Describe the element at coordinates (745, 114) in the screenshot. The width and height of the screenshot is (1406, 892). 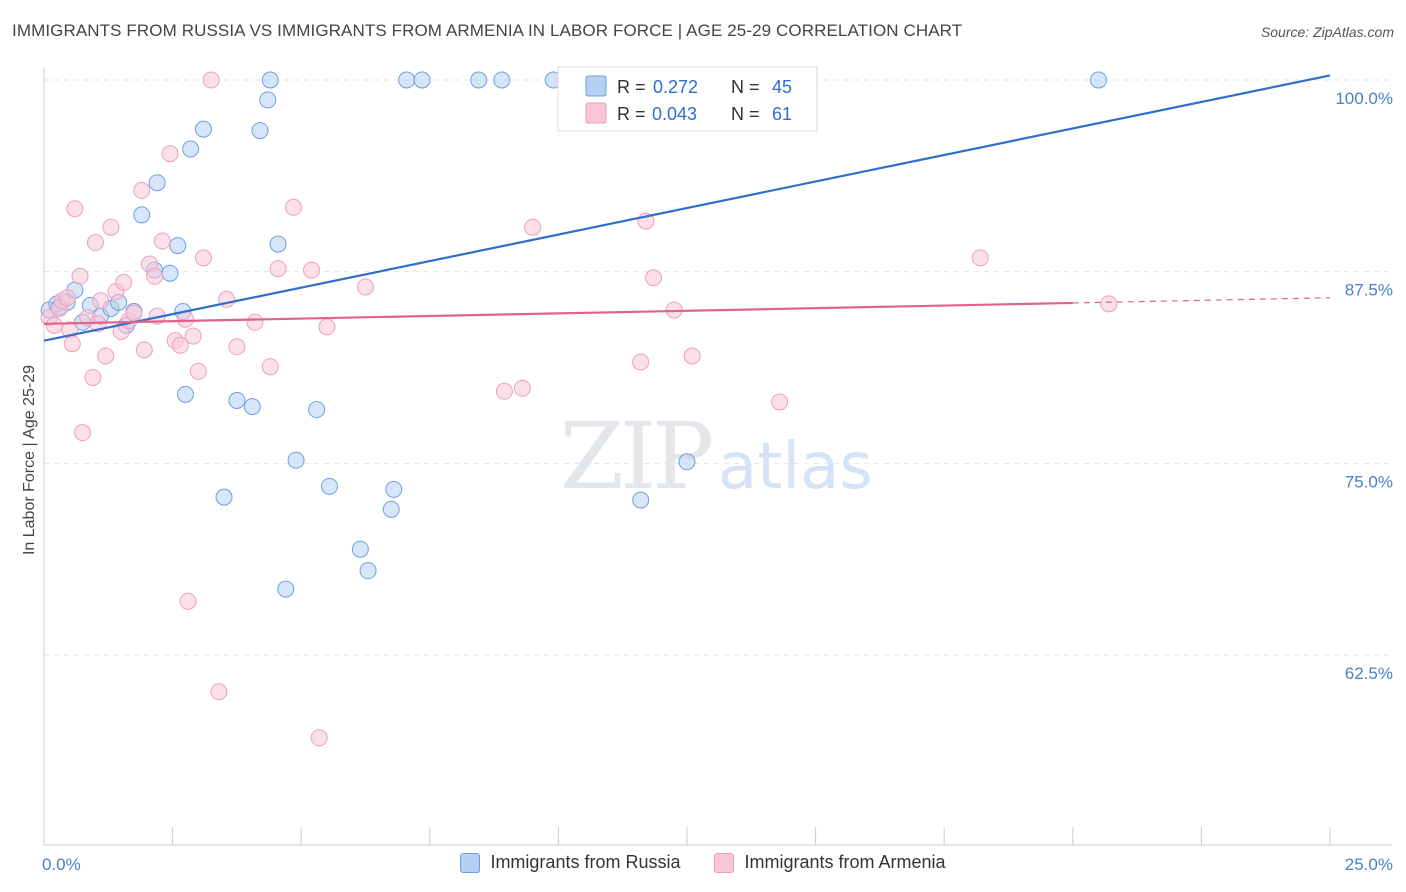
I see `legend-n-label-armenia: N =` at that location.